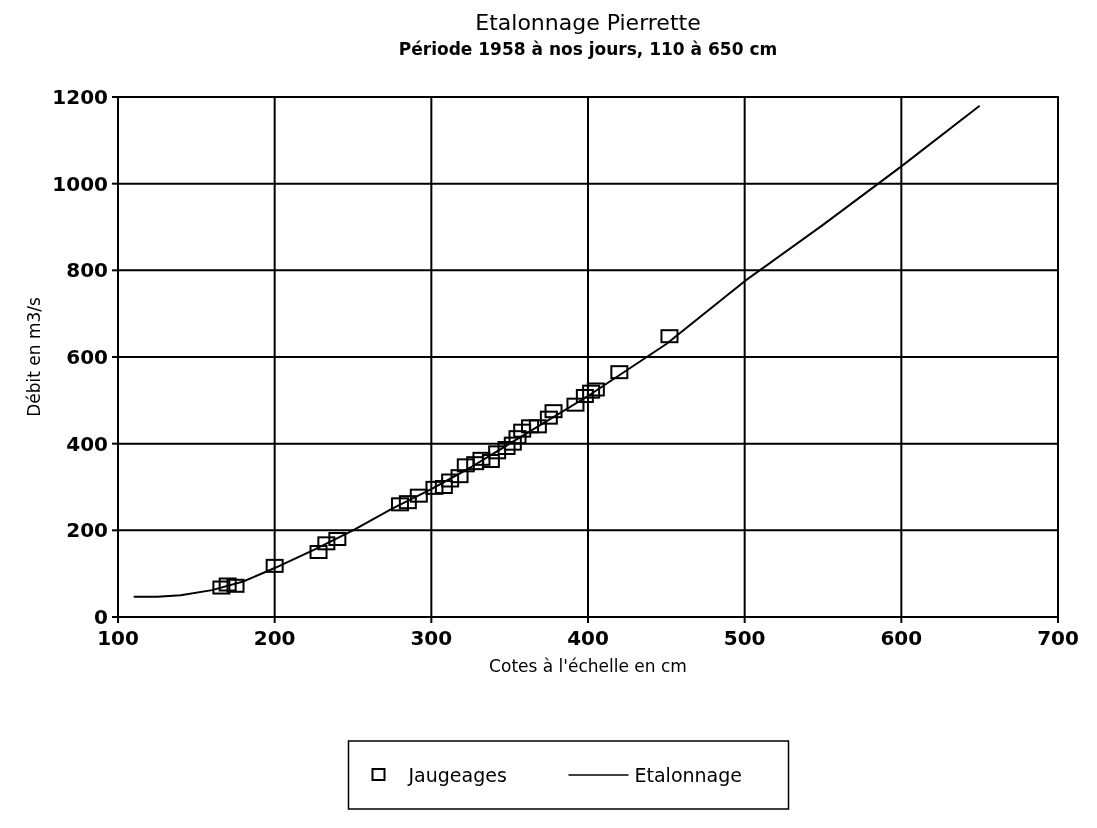 This screenshot has height=828, width=1097. Describe the element at coordinates (87, 443) in the screenshot. I see `y-tick-label: 400` at that location.